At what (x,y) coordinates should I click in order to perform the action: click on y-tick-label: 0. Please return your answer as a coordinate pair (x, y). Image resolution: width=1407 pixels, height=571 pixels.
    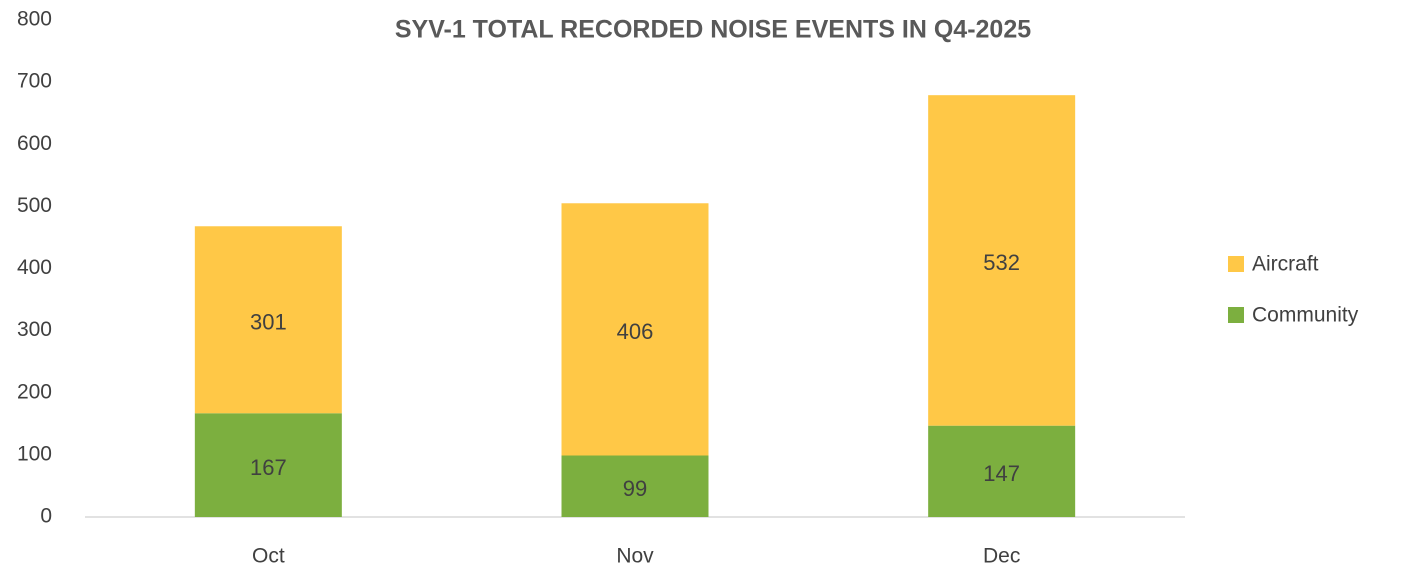
    Looking at the image, I should click on (46, 516).